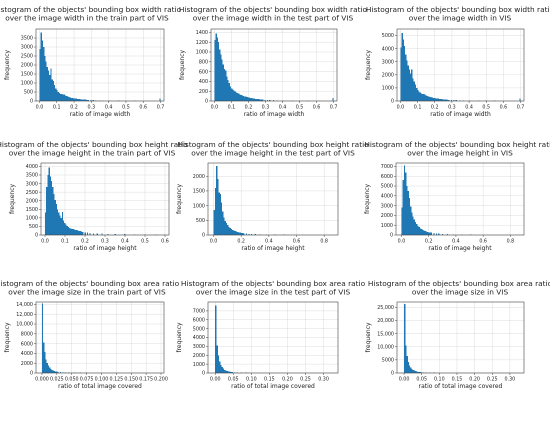 Image resolution: width=550 pixels, height=422 pixels. What do you see at coordinates (474, 380) in the screenshot?
I see `x-tick-label: 0.20` at bounding box center [474, 380].